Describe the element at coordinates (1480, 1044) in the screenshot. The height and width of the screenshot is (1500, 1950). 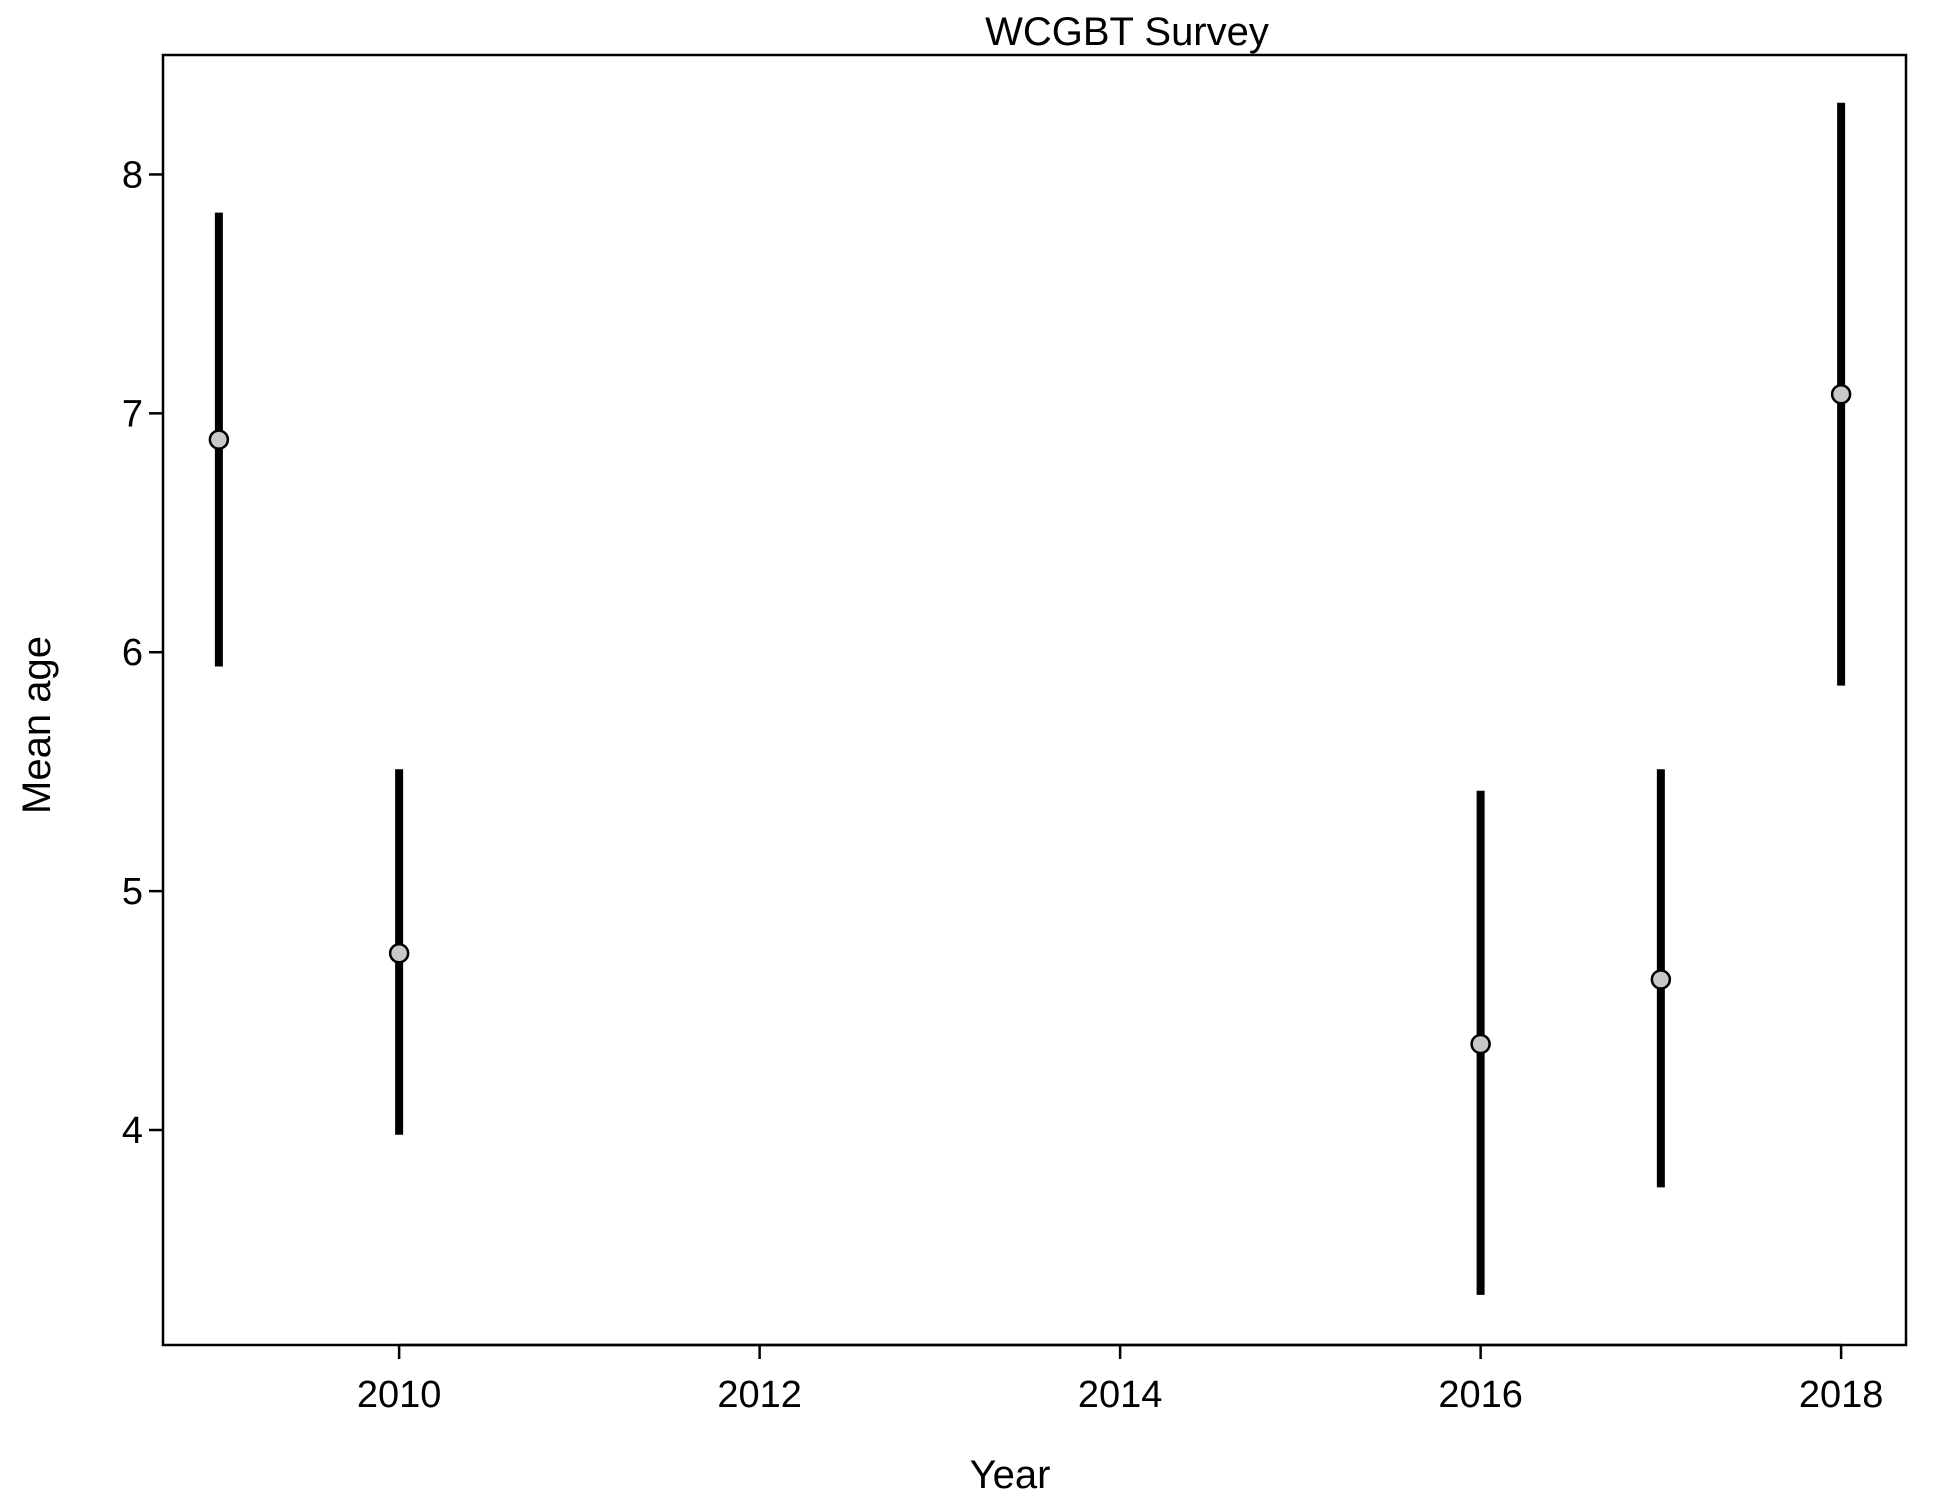
I see `data-point-2016` at that location.